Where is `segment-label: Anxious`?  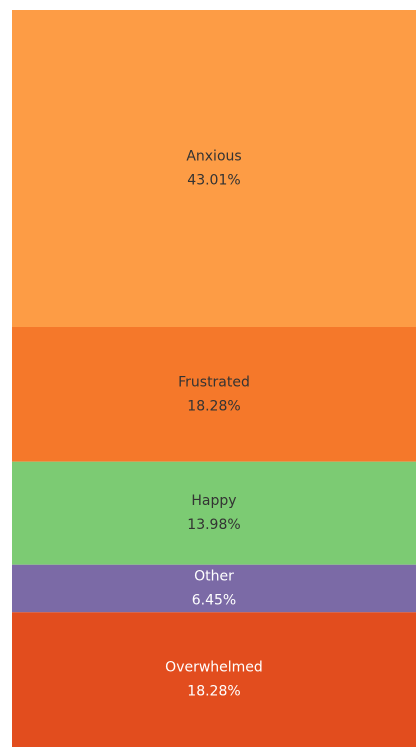 segment-label: Anxious is located at coordinates (213, 156).